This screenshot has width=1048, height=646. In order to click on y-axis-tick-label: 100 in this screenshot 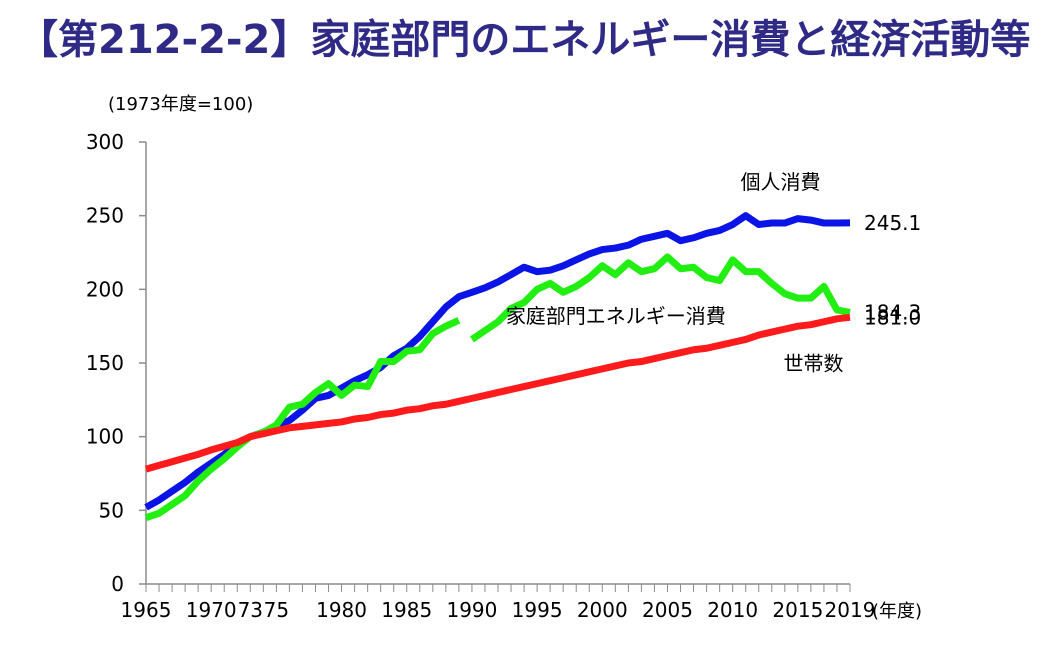, I will do `click(105, 437)`.